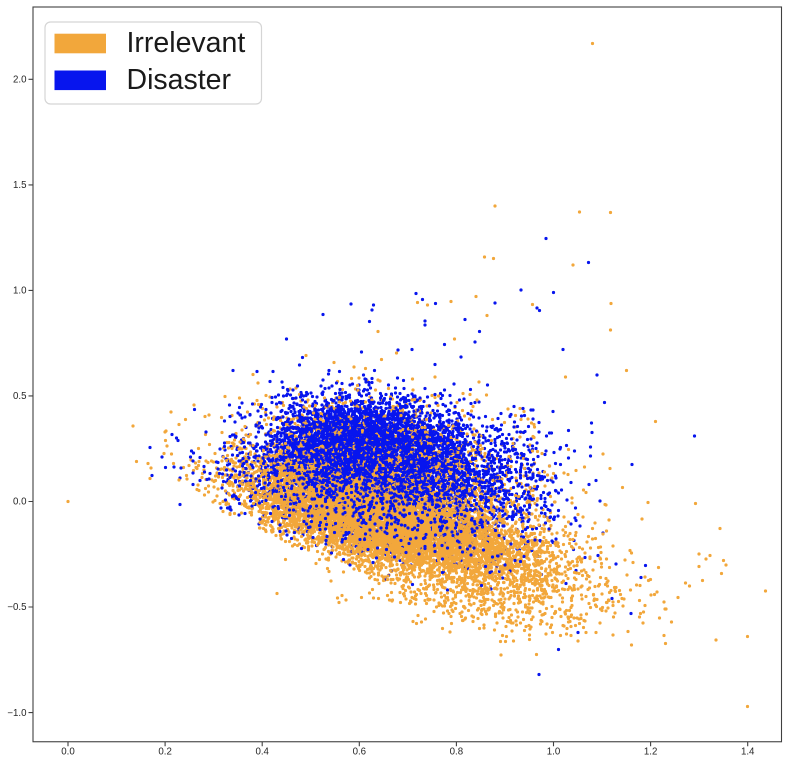 This screenshot has width=800, height=767. Describe the element at coordinates (262, 752) in the screenshot. I see `svg-text: 0.4` at that location.